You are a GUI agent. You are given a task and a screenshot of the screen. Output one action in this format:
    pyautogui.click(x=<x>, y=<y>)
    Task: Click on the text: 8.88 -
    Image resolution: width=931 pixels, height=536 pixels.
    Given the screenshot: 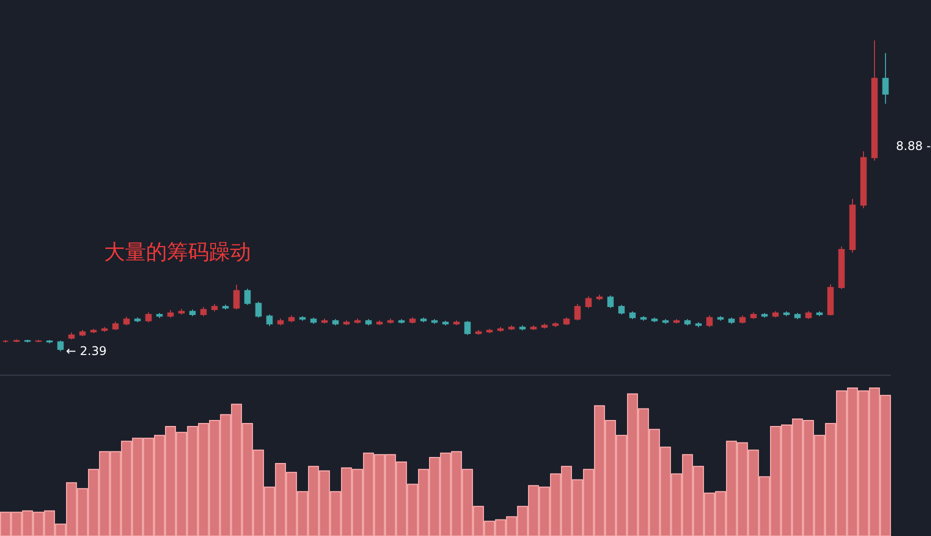 What is the action you would take?
    pyautogui.click(x=913, y=146)
    